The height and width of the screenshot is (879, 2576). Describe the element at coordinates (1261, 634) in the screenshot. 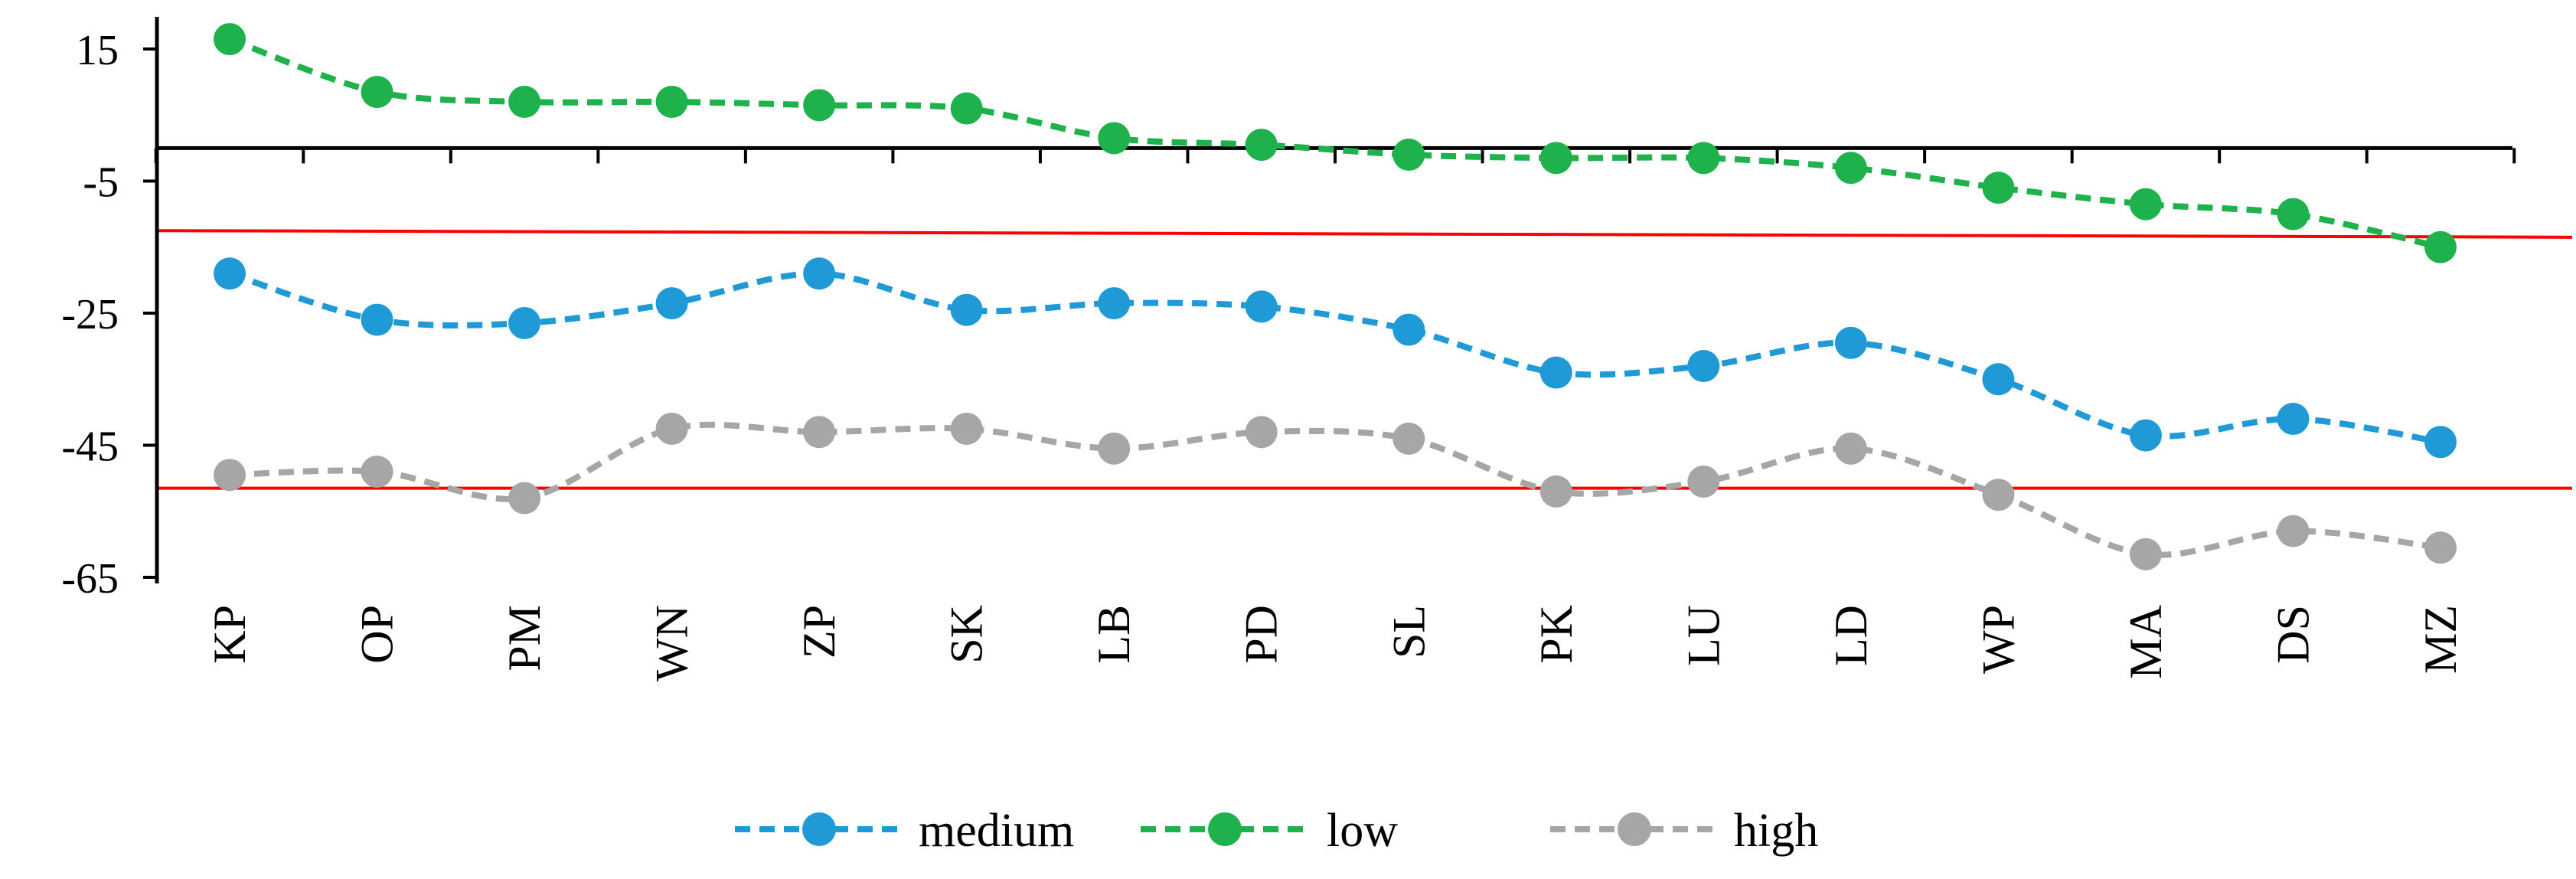

I see `x-category-label: PD` at that location.